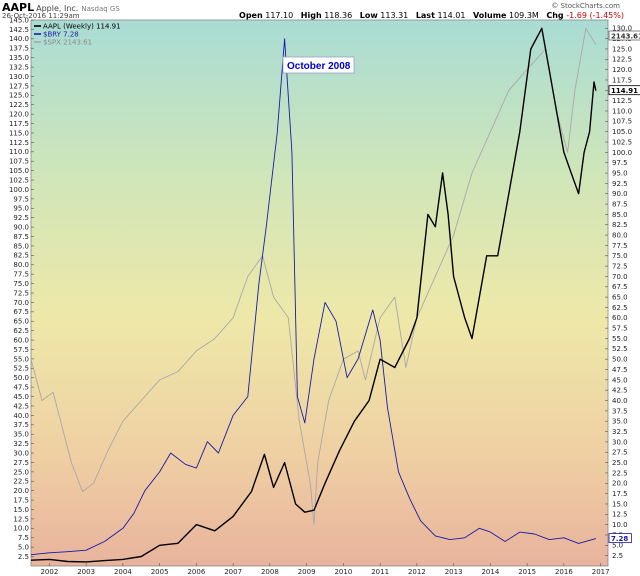 The width and height of the screenshot is (640, 576). Describe the element at coordinates (67, 43) in the screenshot. I see `legend-label: $SPX 2143.61` at that location.